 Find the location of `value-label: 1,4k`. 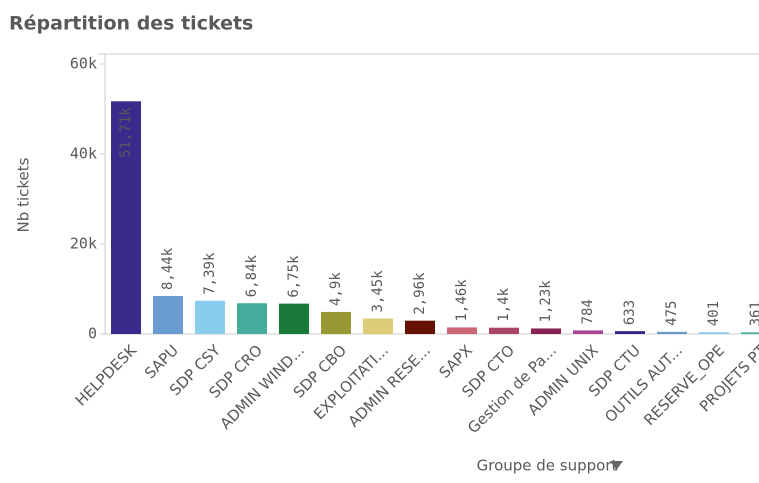

value-label: 1,4k is located at coordinates (504, 304).